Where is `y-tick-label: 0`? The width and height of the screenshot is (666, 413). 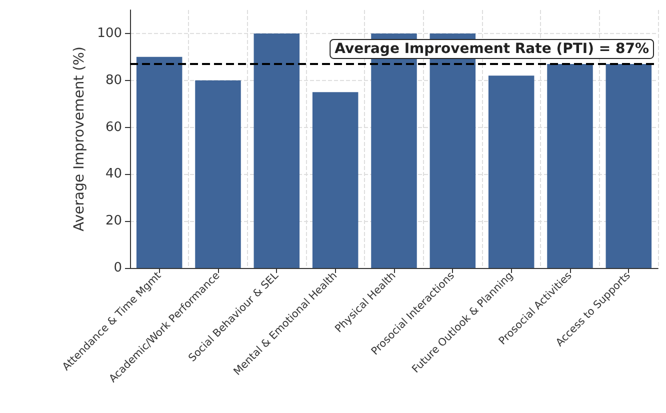
y-tick-label: 0 is located at coordinates (118, 268).